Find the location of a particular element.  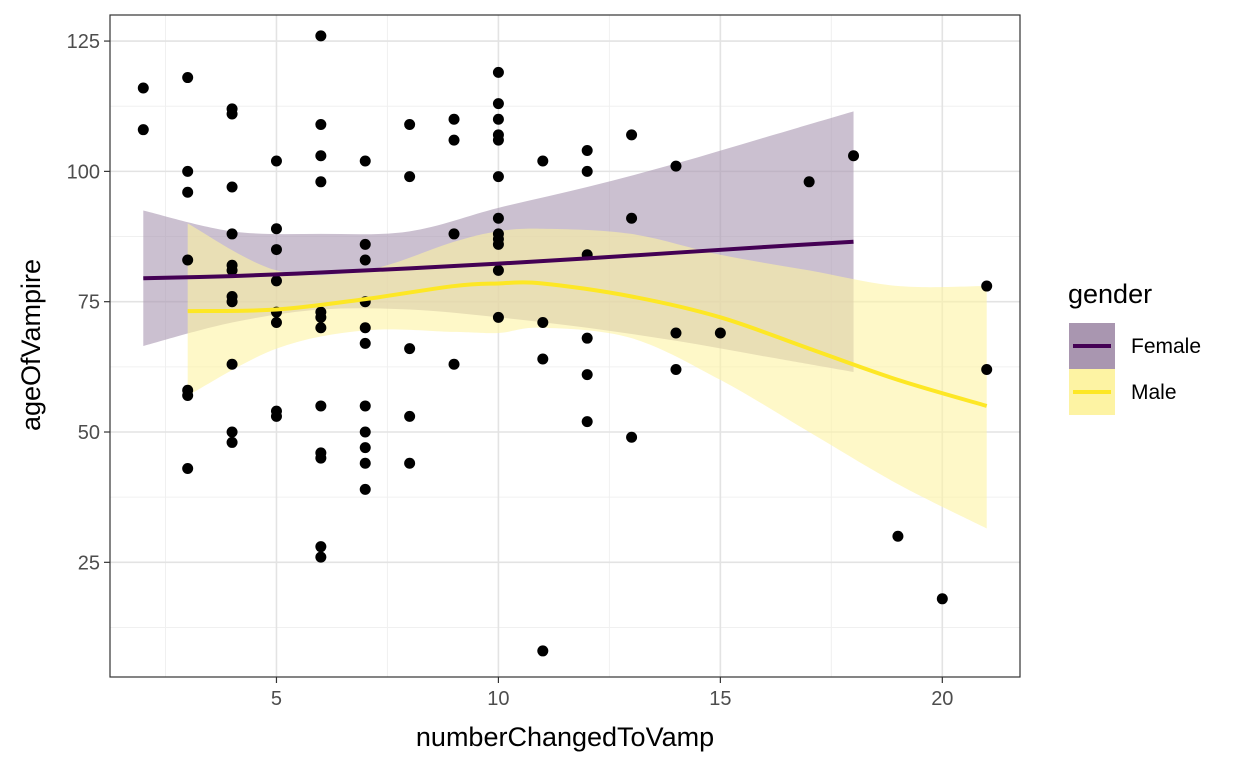

y-tick-label: 100 is located at coordinates (83, 172).